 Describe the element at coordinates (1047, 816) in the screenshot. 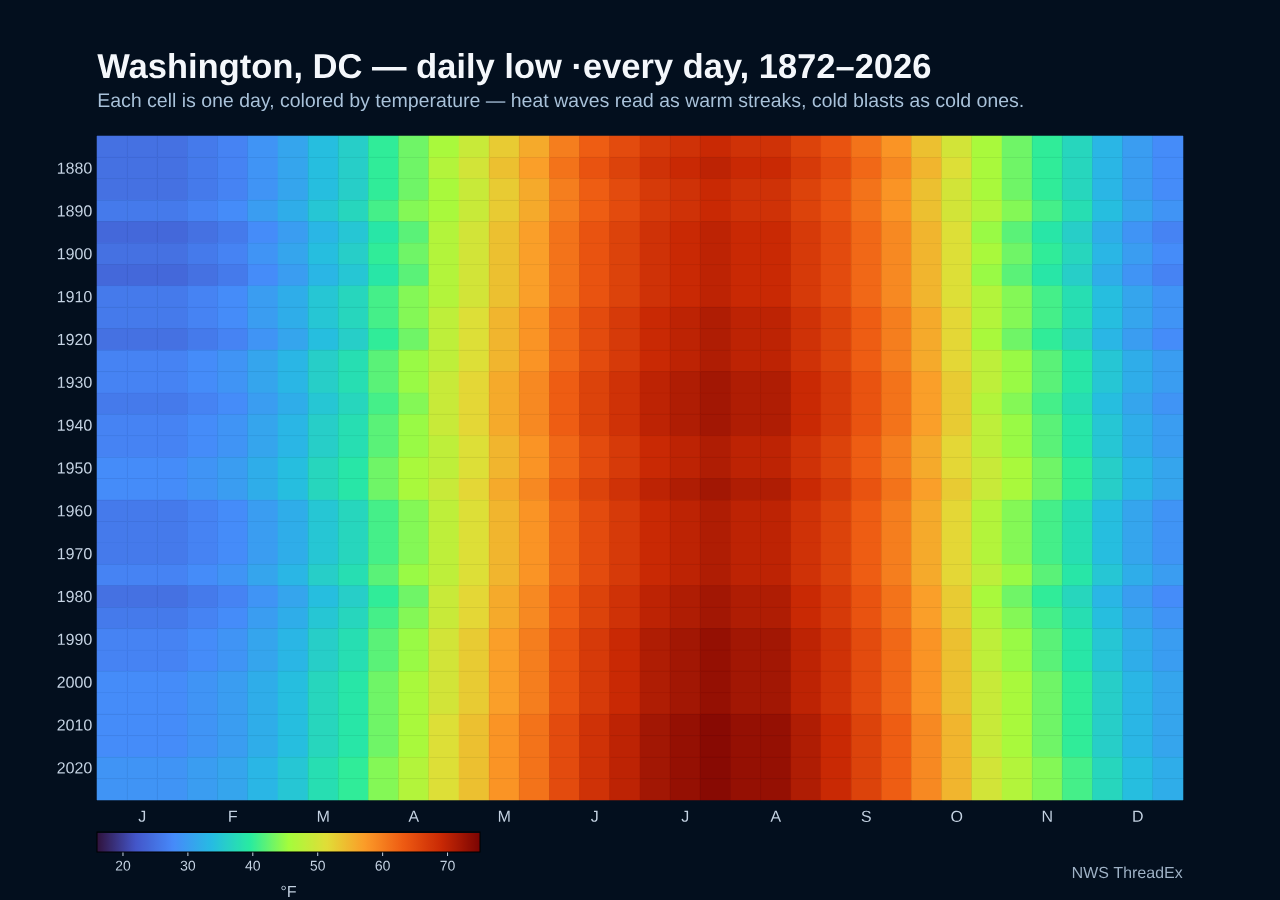

I see `x-tick-label: N` at that location.